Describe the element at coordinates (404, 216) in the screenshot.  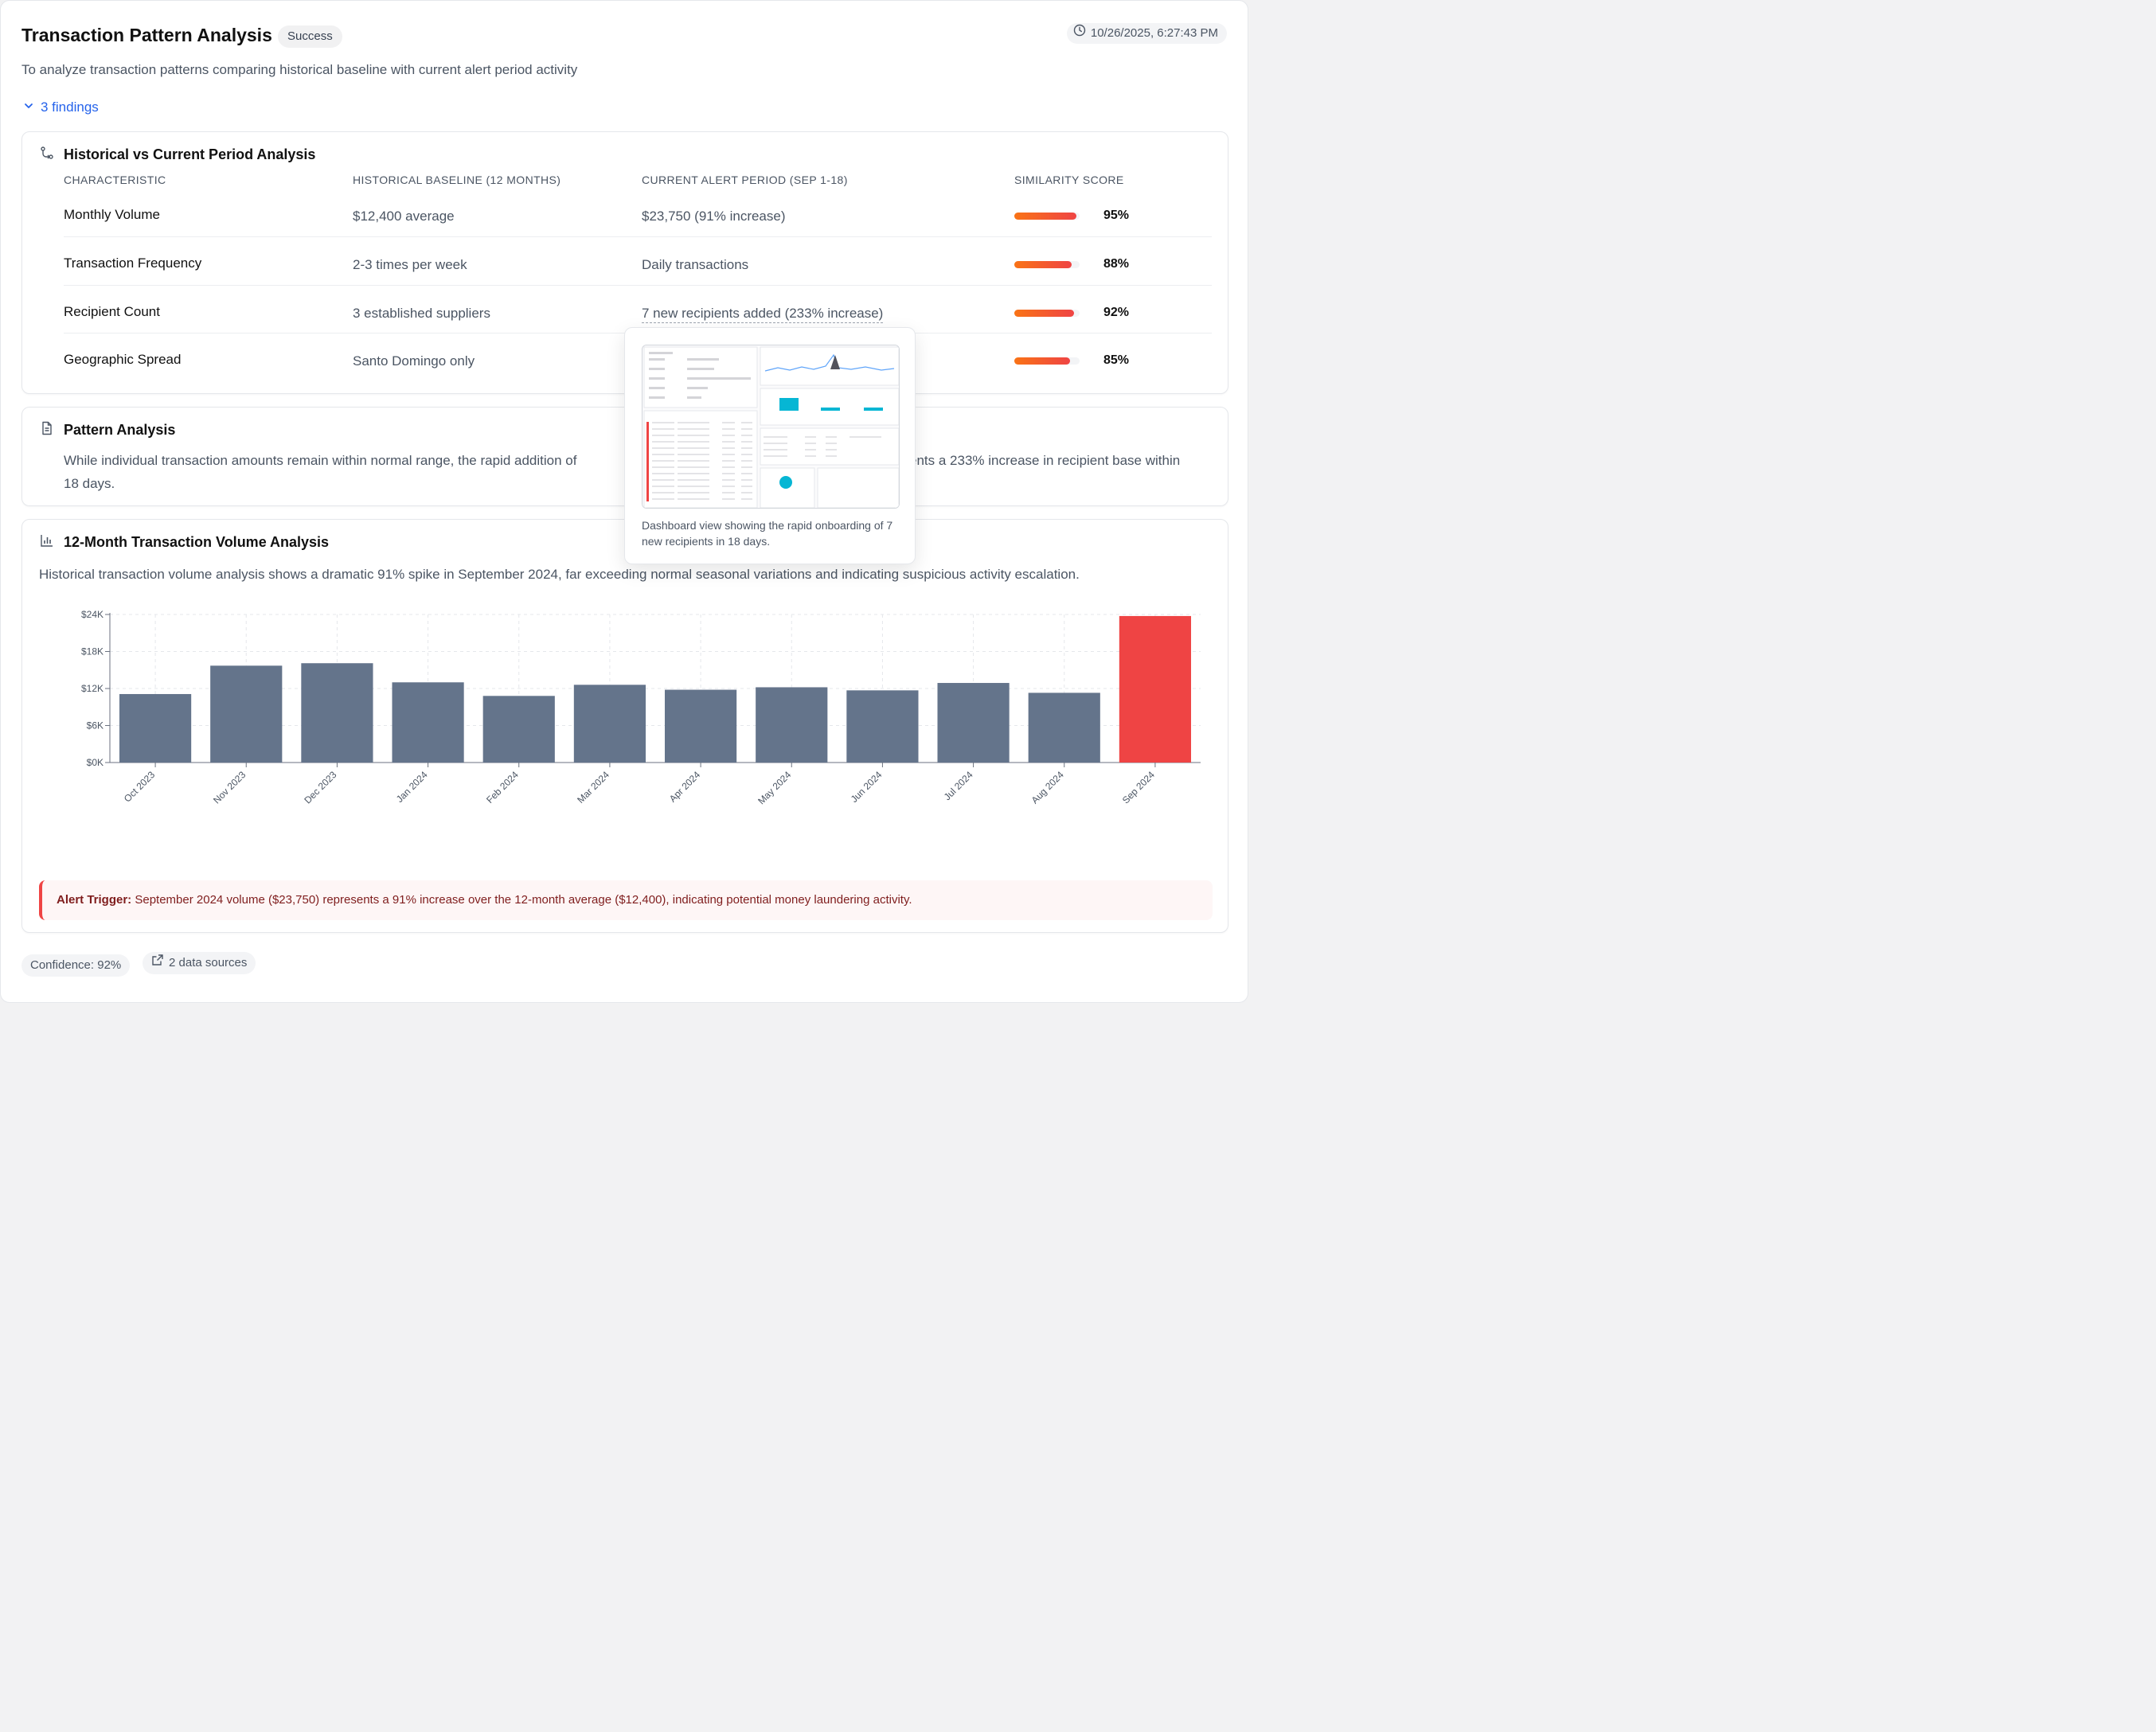
I see `historical-cell: $12,400 average` at that location.